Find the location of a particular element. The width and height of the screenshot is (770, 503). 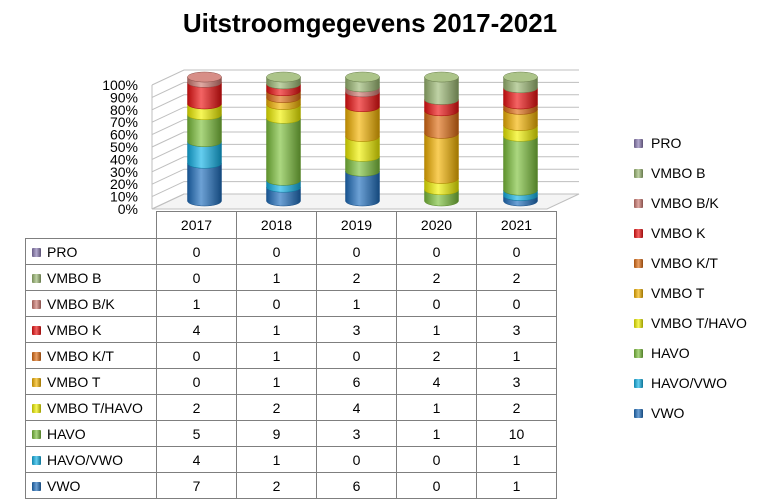

table-row: VMBO B/K 1 0 1 0 0 is located at coordinates (291, 303).